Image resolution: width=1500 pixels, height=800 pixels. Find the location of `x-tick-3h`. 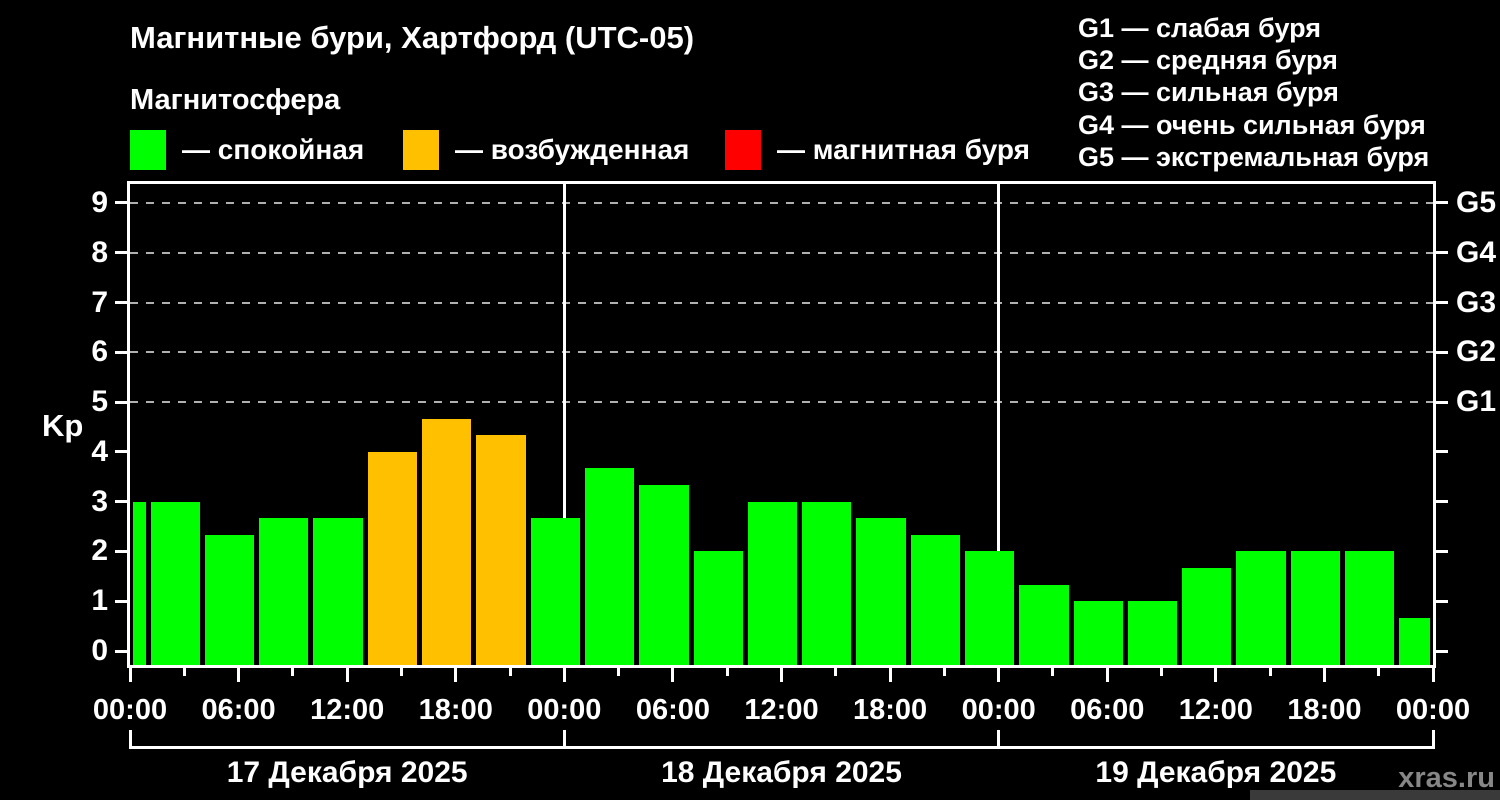

x-tick-3h is located at coordinates (184, 672).